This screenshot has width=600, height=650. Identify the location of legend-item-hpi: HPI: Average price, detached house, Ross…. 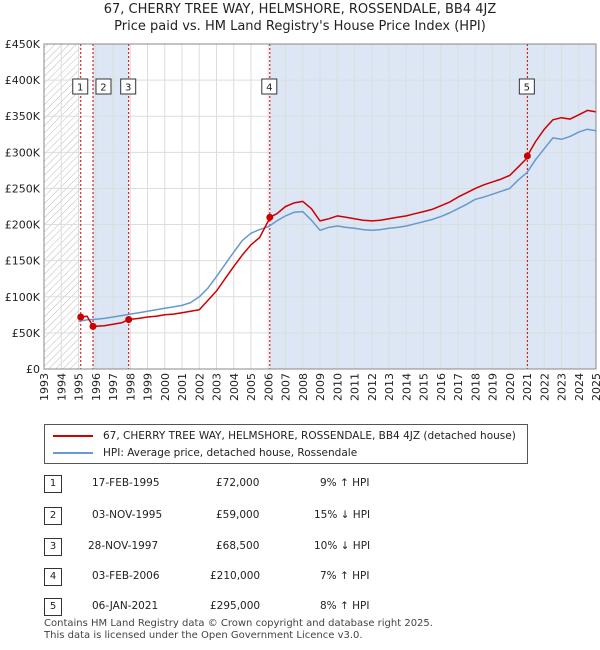
(205, 453).